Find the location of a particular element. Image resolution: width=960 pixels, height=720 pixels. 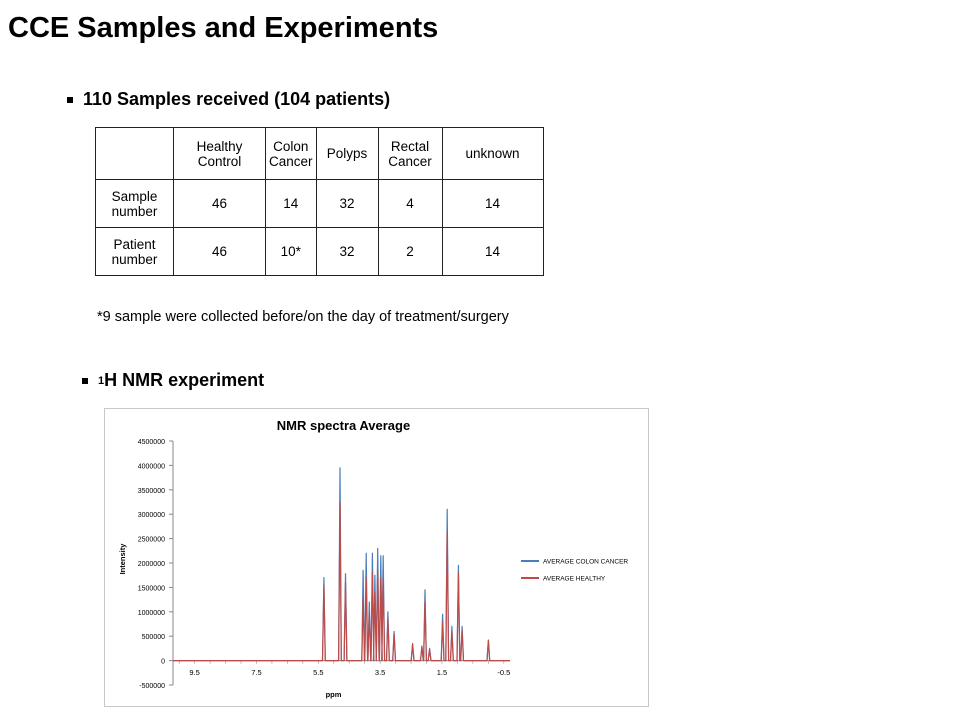

bullet-nmr: 1 H NMR experiment is located at coordinates (173, 380).